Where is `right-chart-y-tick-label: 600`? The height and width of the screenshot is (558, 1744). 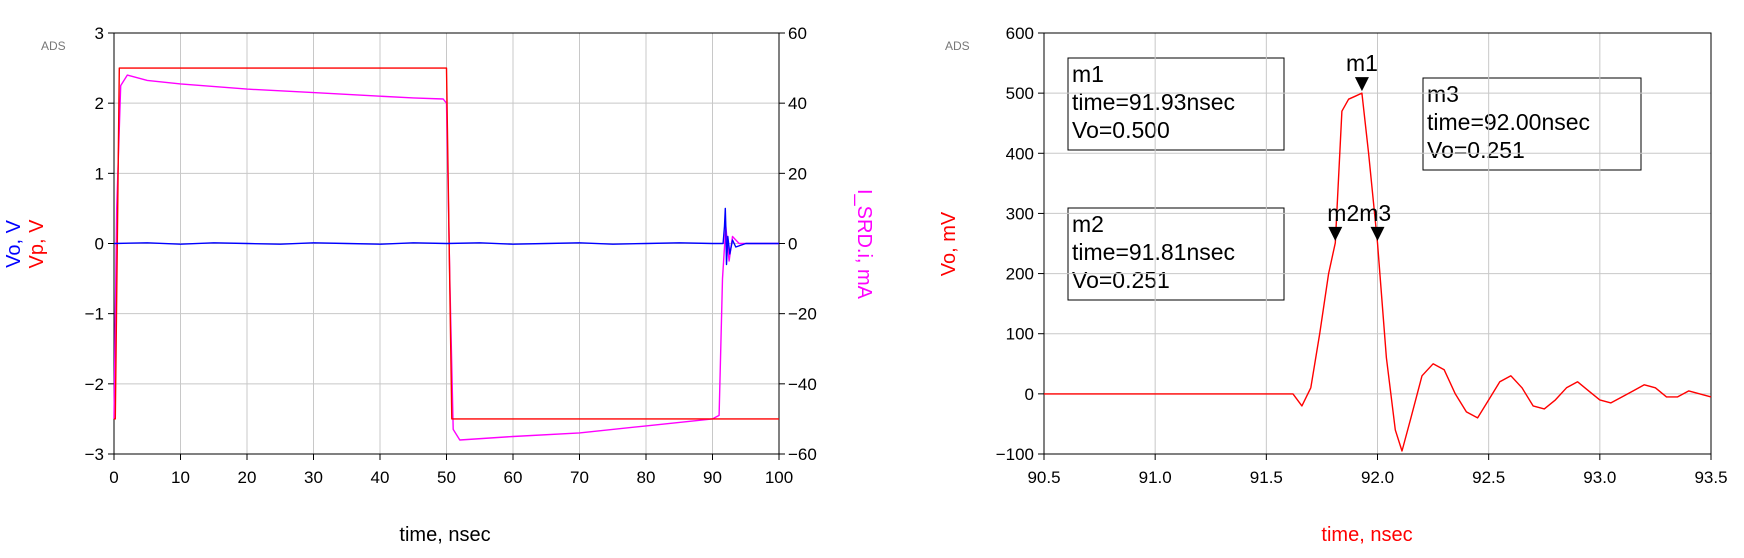
right-chart-y-tick-label: 600 is located at coordinates (1020, 33).